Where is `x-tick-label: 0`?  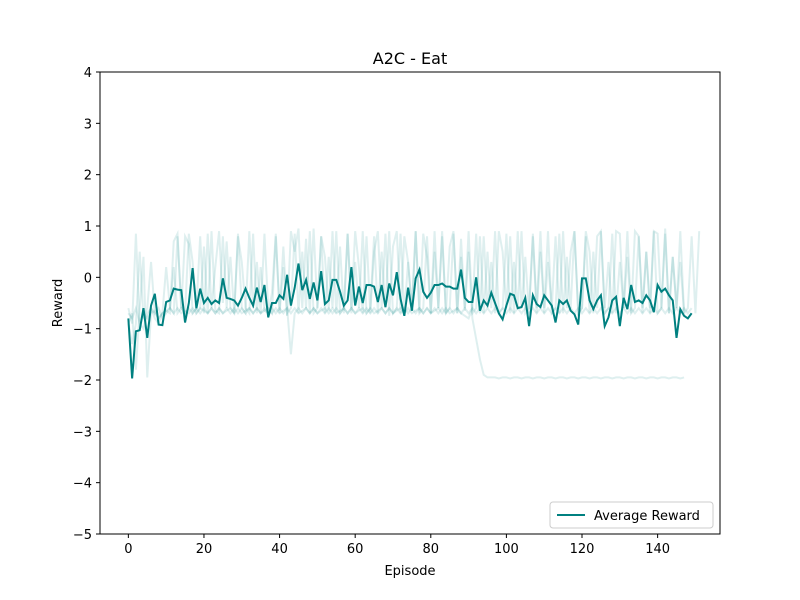 x-tick-label: 0 is located at coordinates (128, 549).